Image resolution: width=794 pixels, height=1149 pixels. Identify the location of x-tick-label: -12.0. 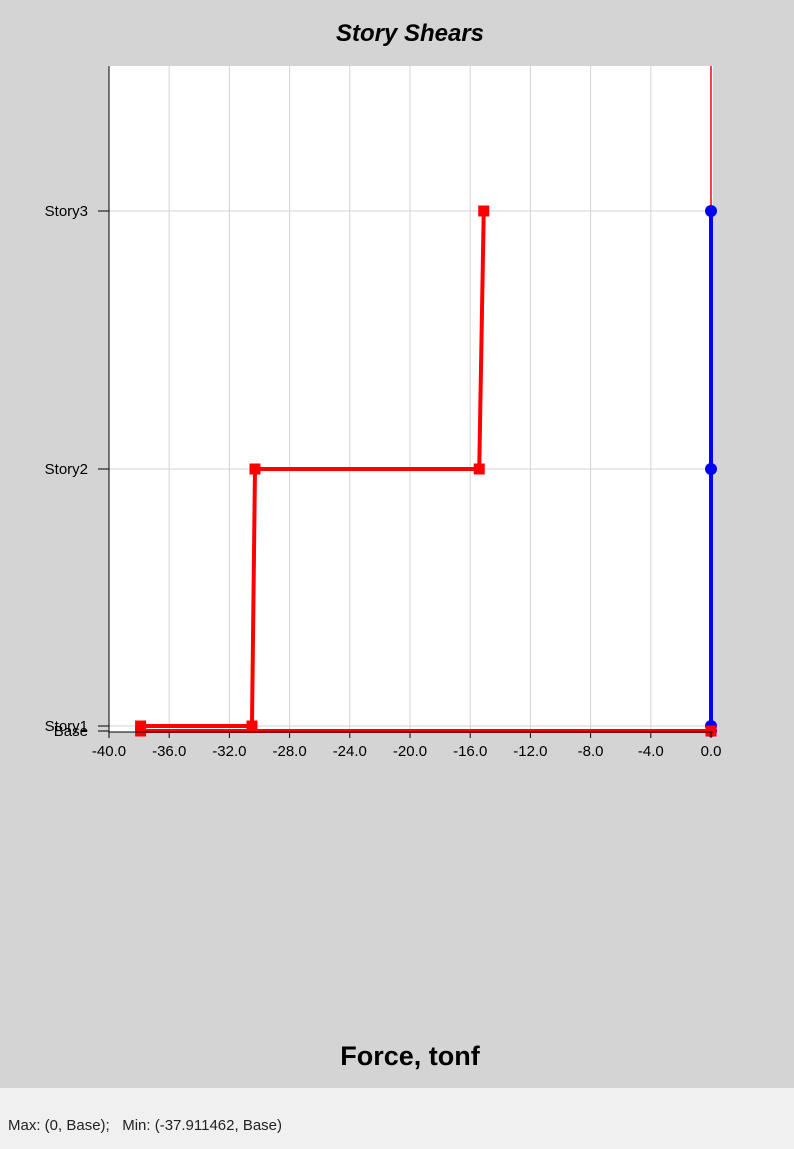
(530, 751).